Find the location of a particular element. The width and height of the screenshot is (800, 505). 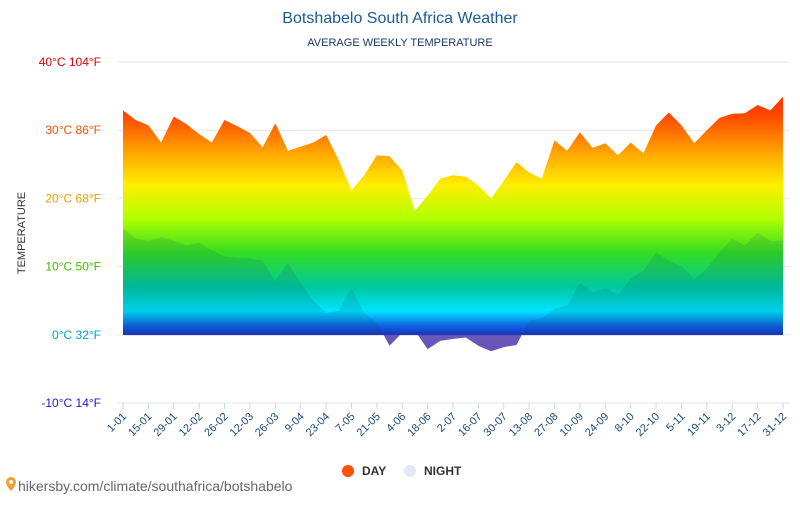

x-tick-label: 23-04 is located at coordinates (318, 425).